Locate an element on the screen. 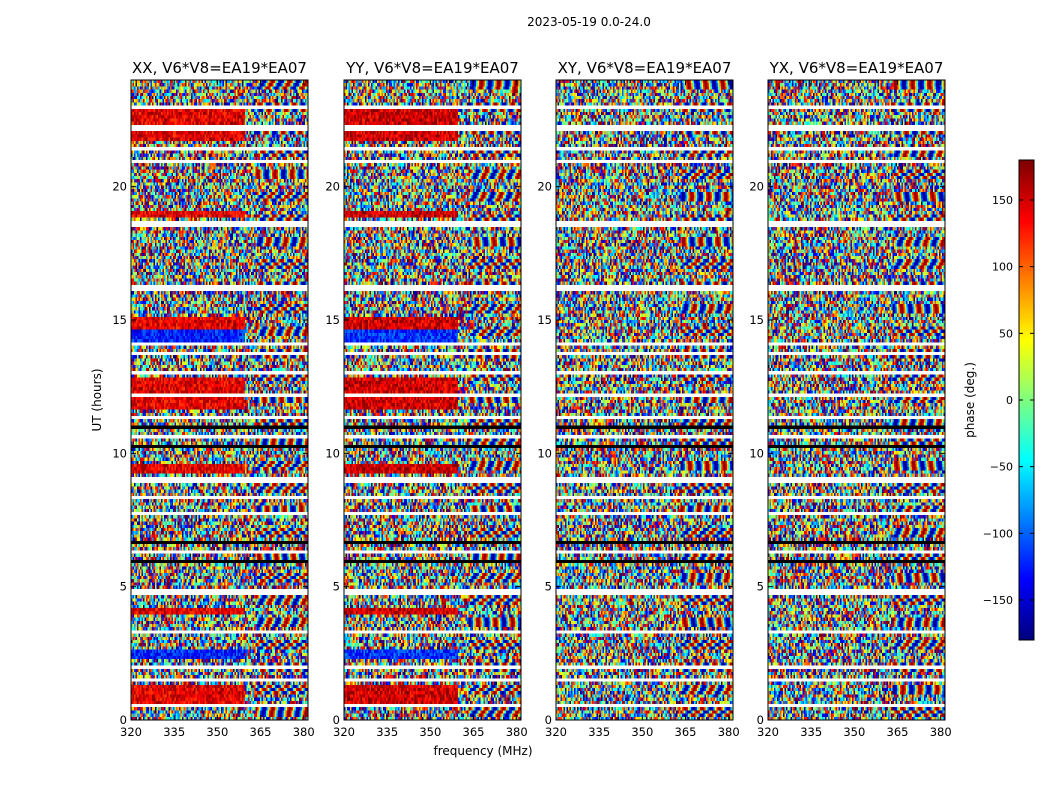  colorbar: −150 −100 −50 0 50 100 150 phase (deg.) is located at coordinates (999, 400).